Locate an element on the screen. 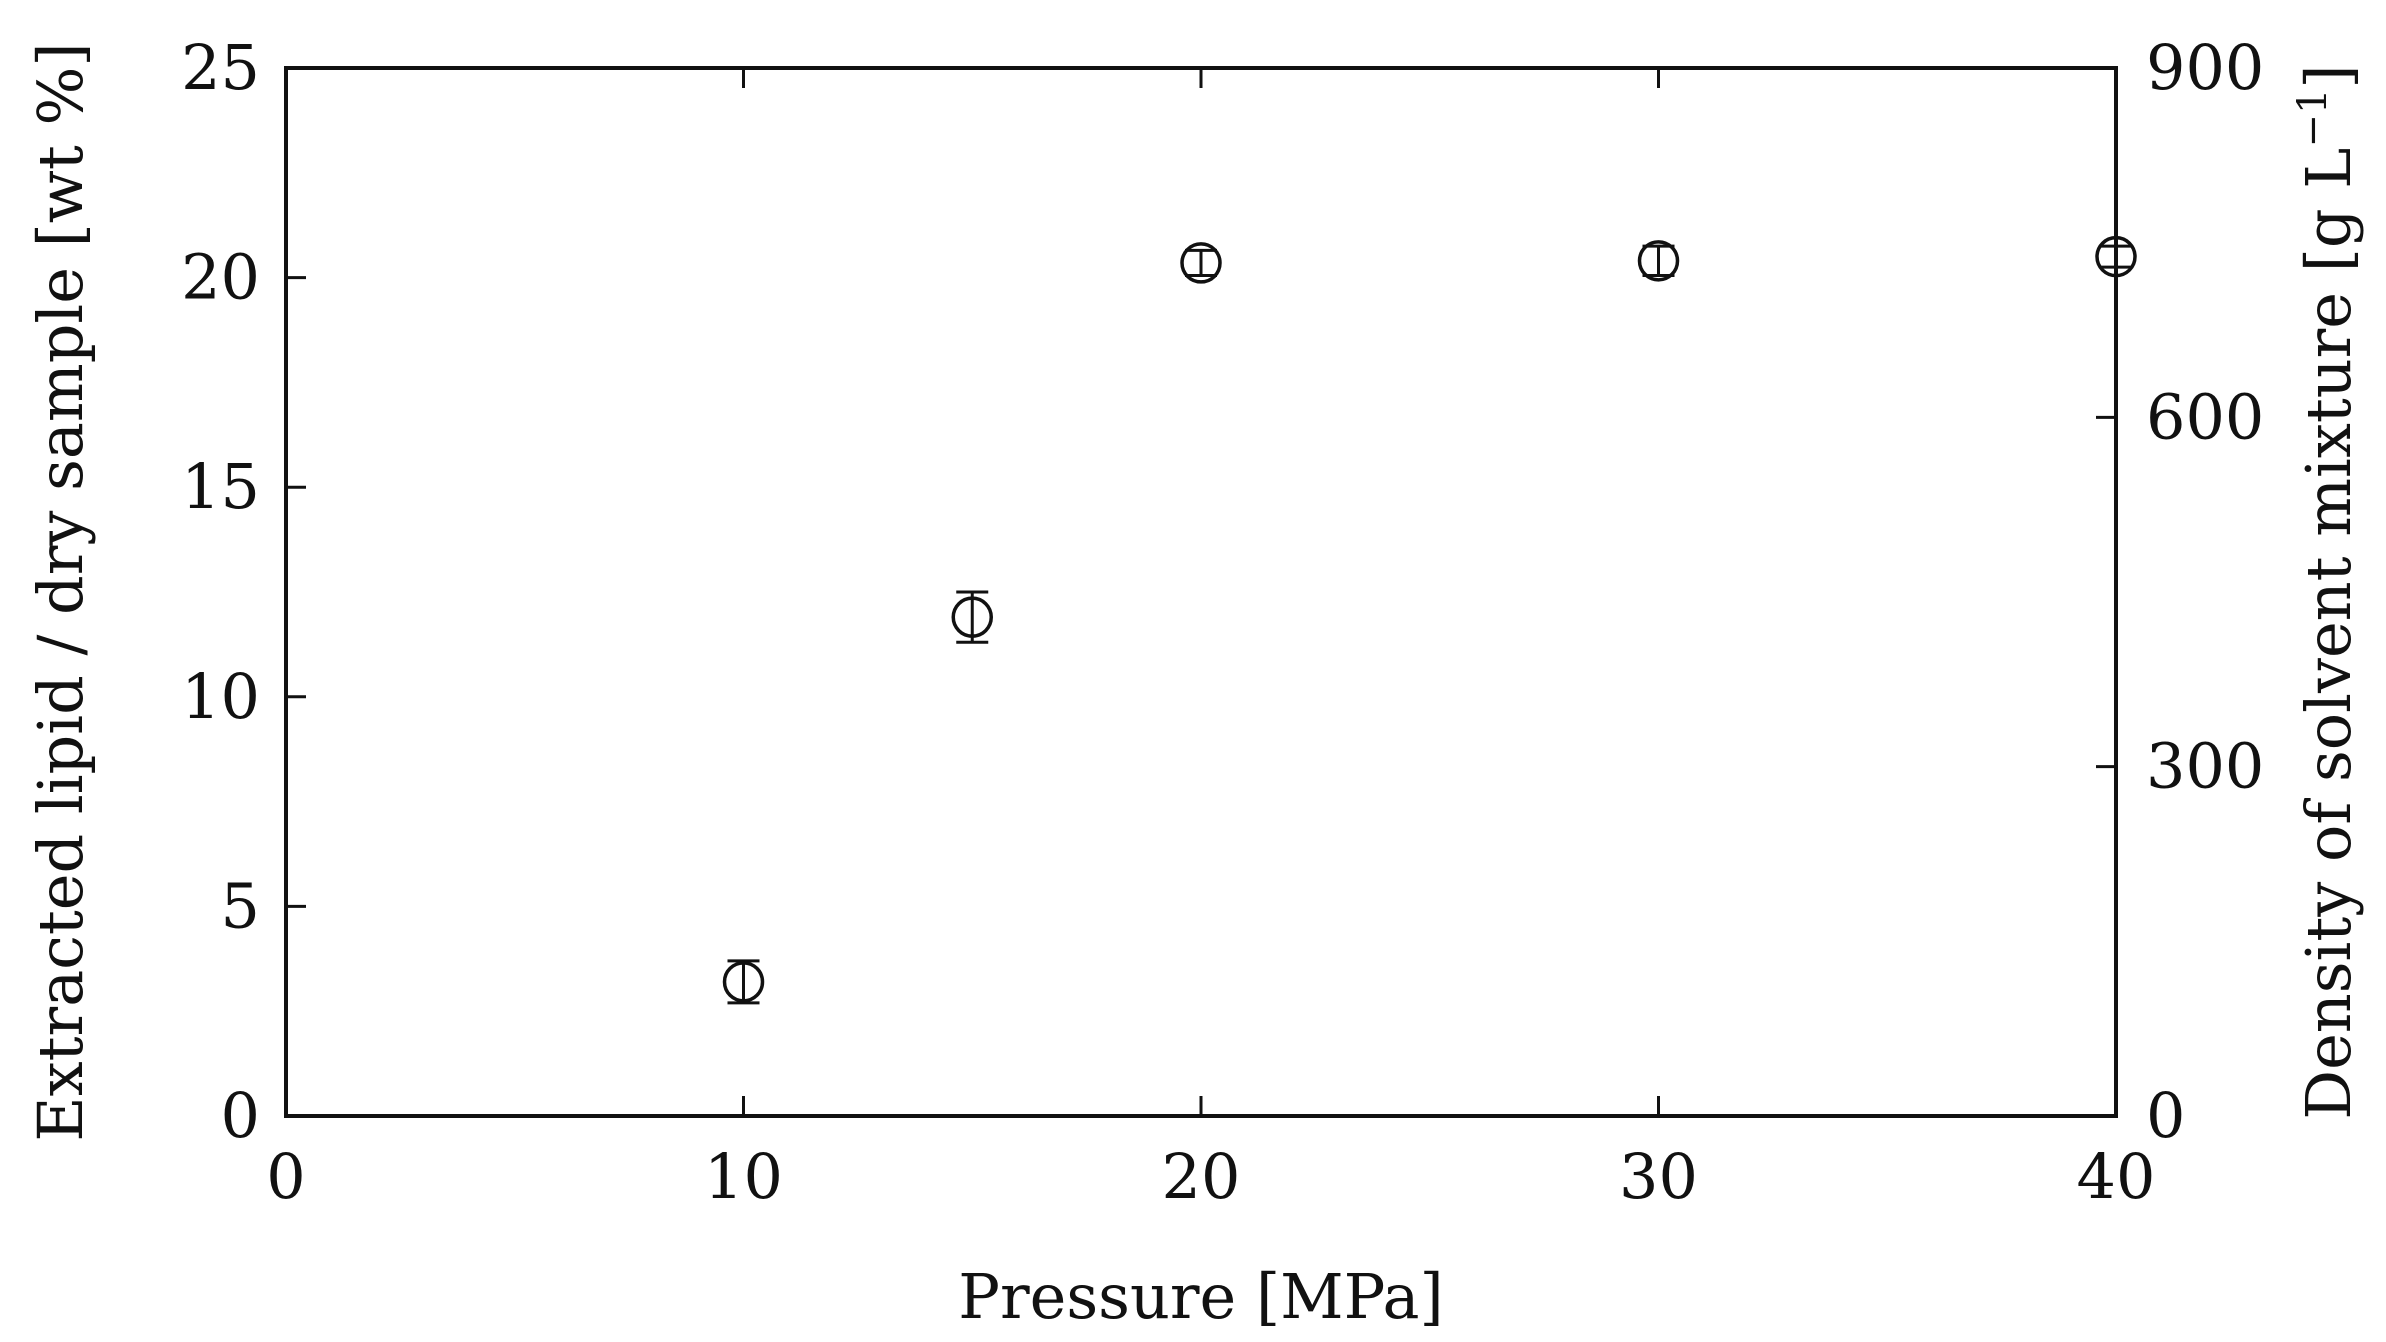  y-tick-label: 20 is located at coordinates (220, 277).